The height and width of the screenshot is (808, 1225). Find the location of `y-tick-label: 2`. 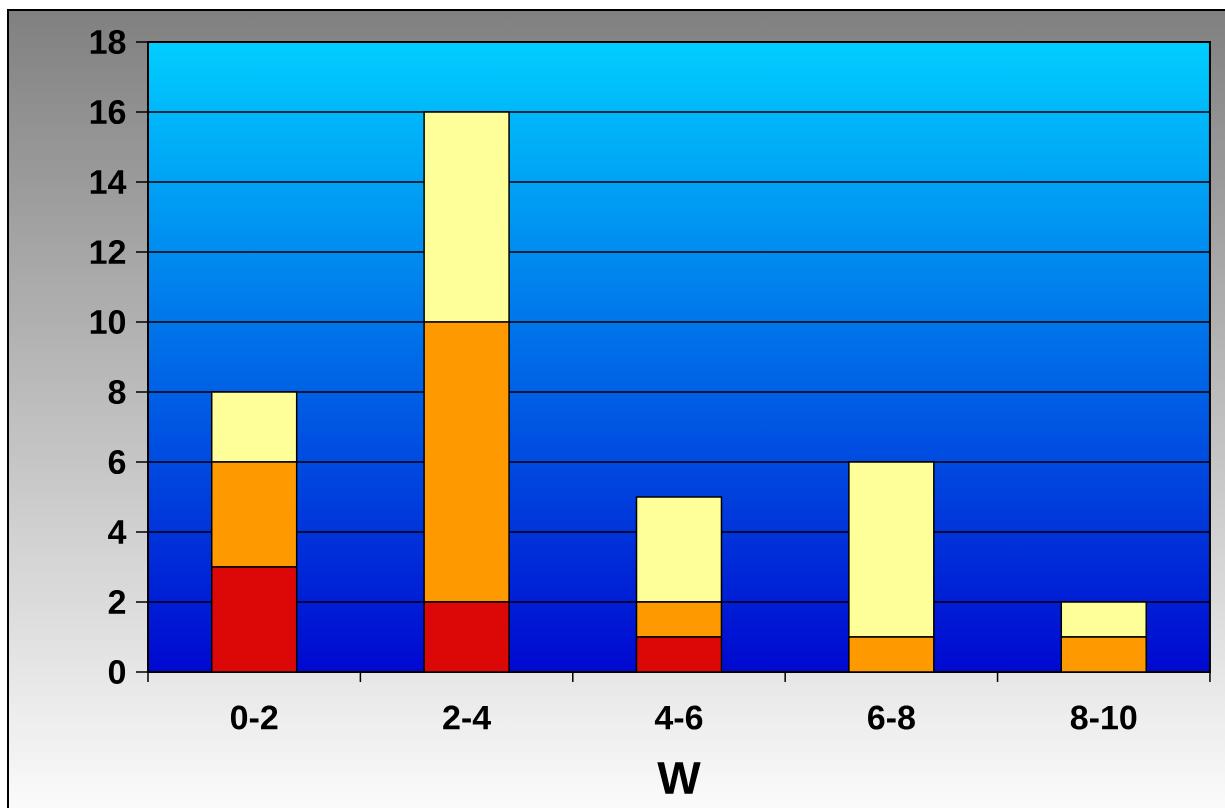

y-tick-label: 2 is located at coordinates (117, 602).